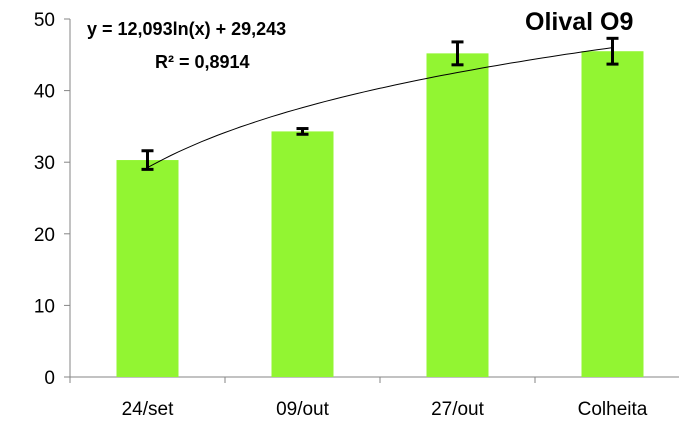 The width and height of the screenshot is (679, 422). I want to click on trendline-equation: y = 12,093ln(x) + 29,243, so click(186, 29).